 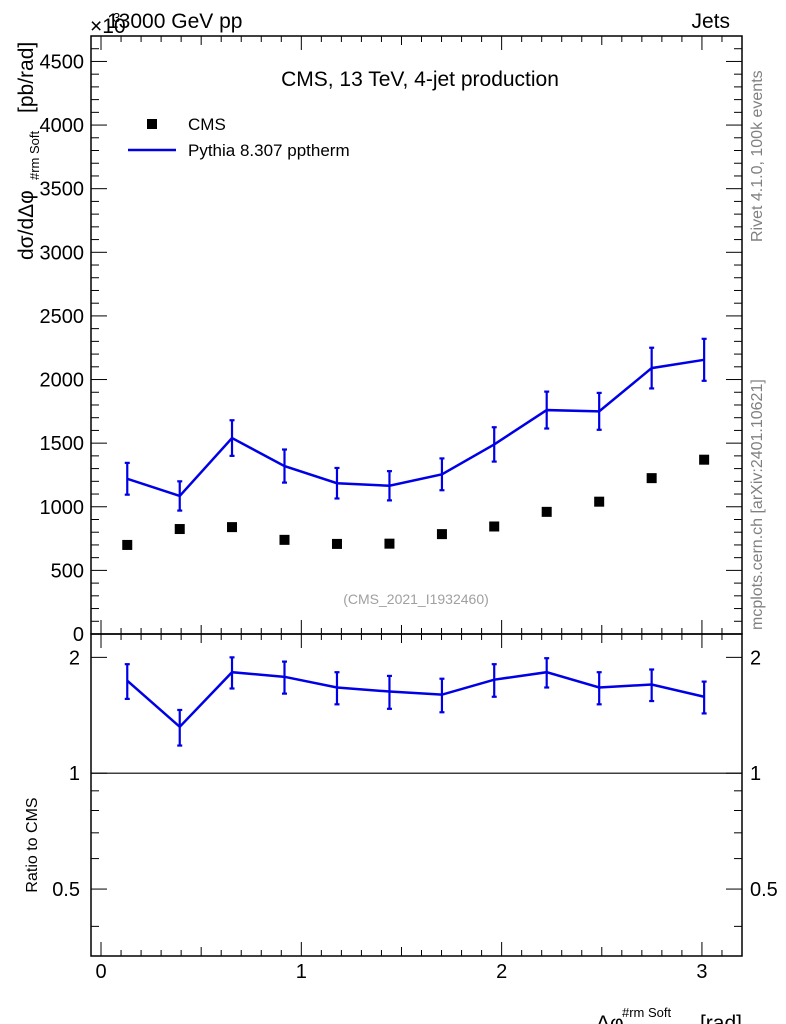 What do you see at coordinates (415, 699) in the screenshot?
I see `ratio-series-line` at bounding box center [415, 699].